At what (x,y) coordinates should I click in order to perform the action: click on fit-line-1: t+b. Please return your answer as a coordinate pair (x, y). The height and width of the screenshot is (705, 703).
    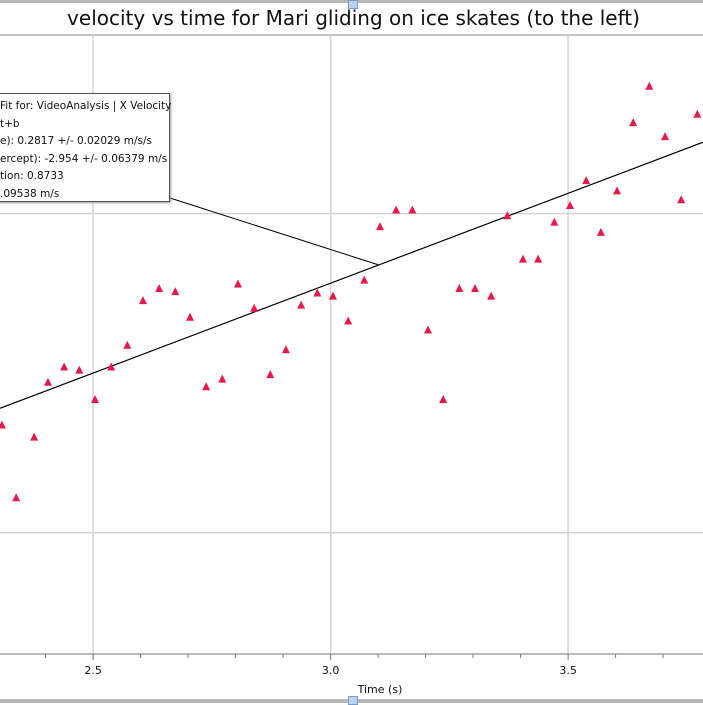
    Looking at the image, I should click on (10, 123).